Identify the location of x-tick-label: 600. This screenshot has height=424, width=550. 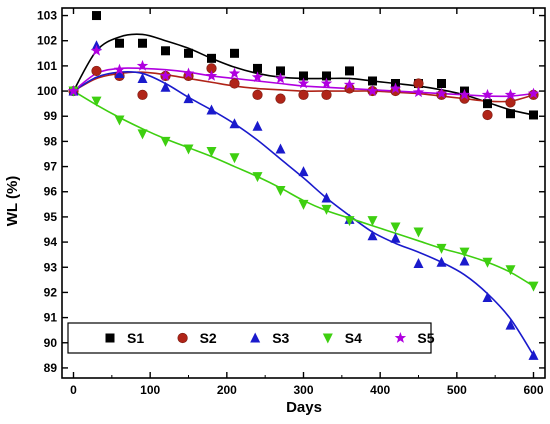
(533, 390).